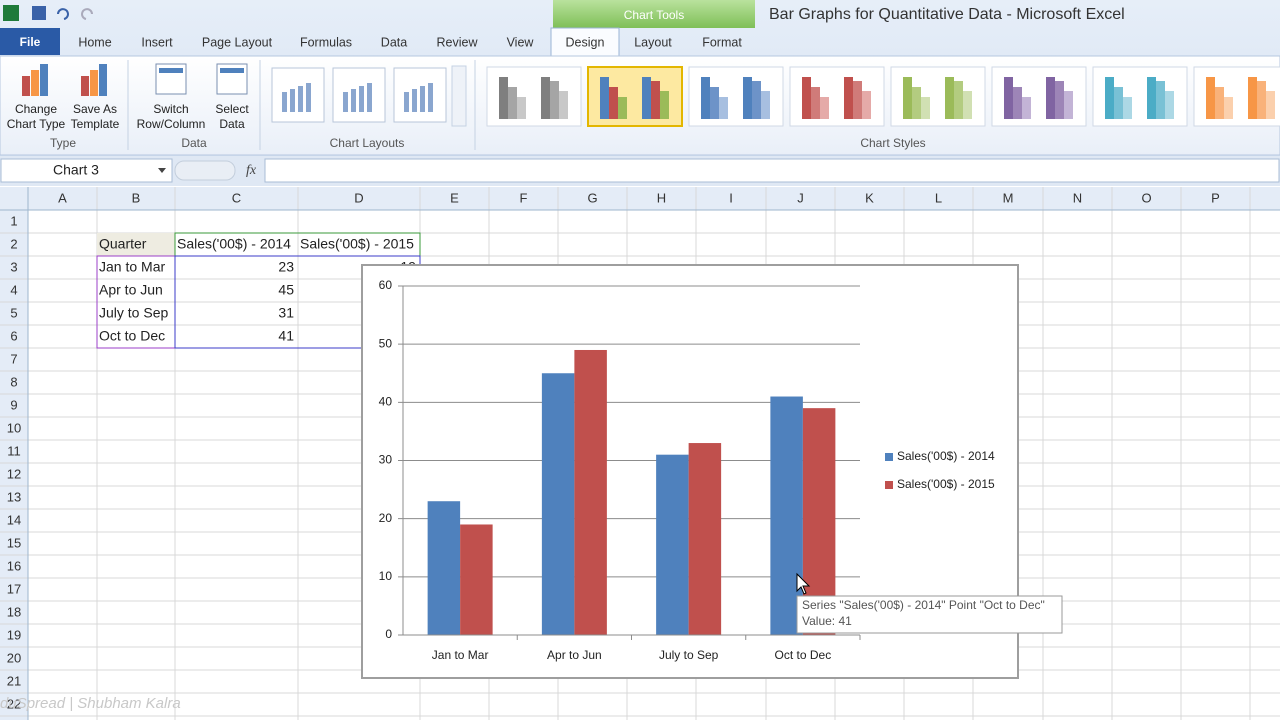 This screenshot has width=1280, height=720. What do you see at coordinates (521, 42) in the screenshot?
I see `ribbon-tab: View` at bounding box center [521, 42].